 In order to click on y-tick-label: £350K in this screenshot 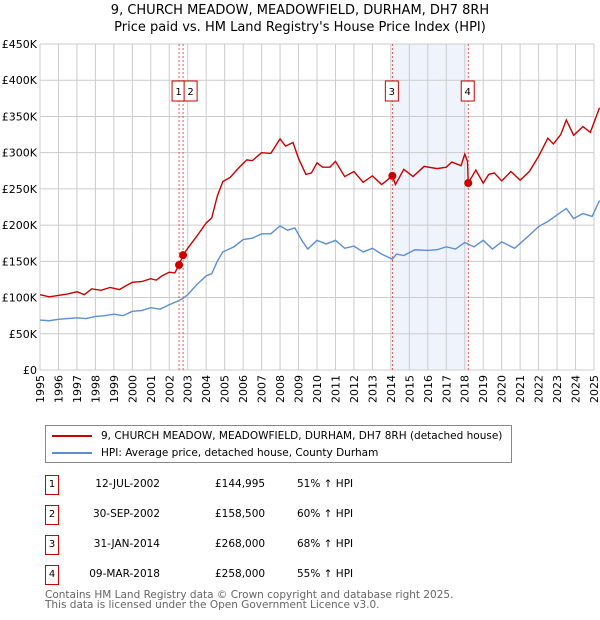, I will do `click(20, 116)`.